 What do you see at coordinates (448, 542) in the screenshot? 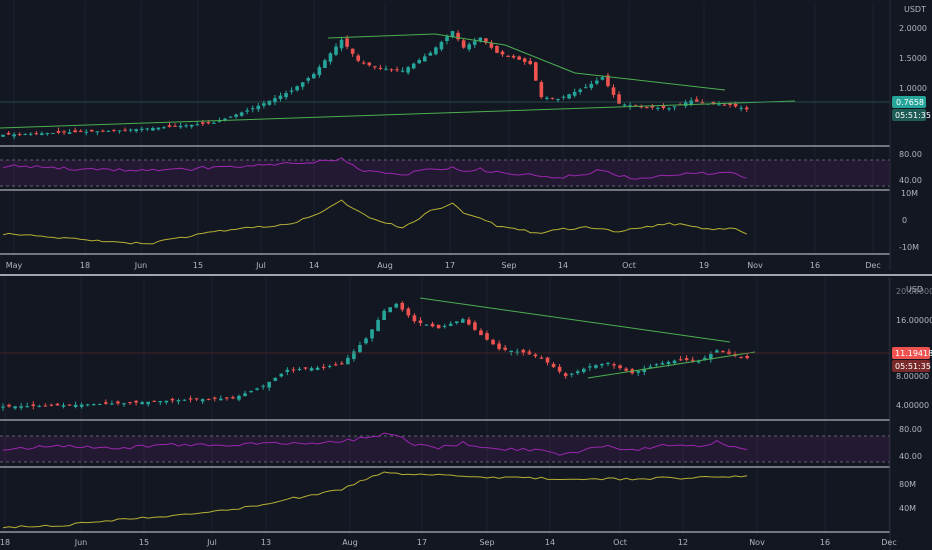
I see `chart-2-time-axis: 18 Jun 15 Jul 13 Aug 17 Sep 14 Oct 12 Nov 16 Dec` at bounding box center [448, 542].